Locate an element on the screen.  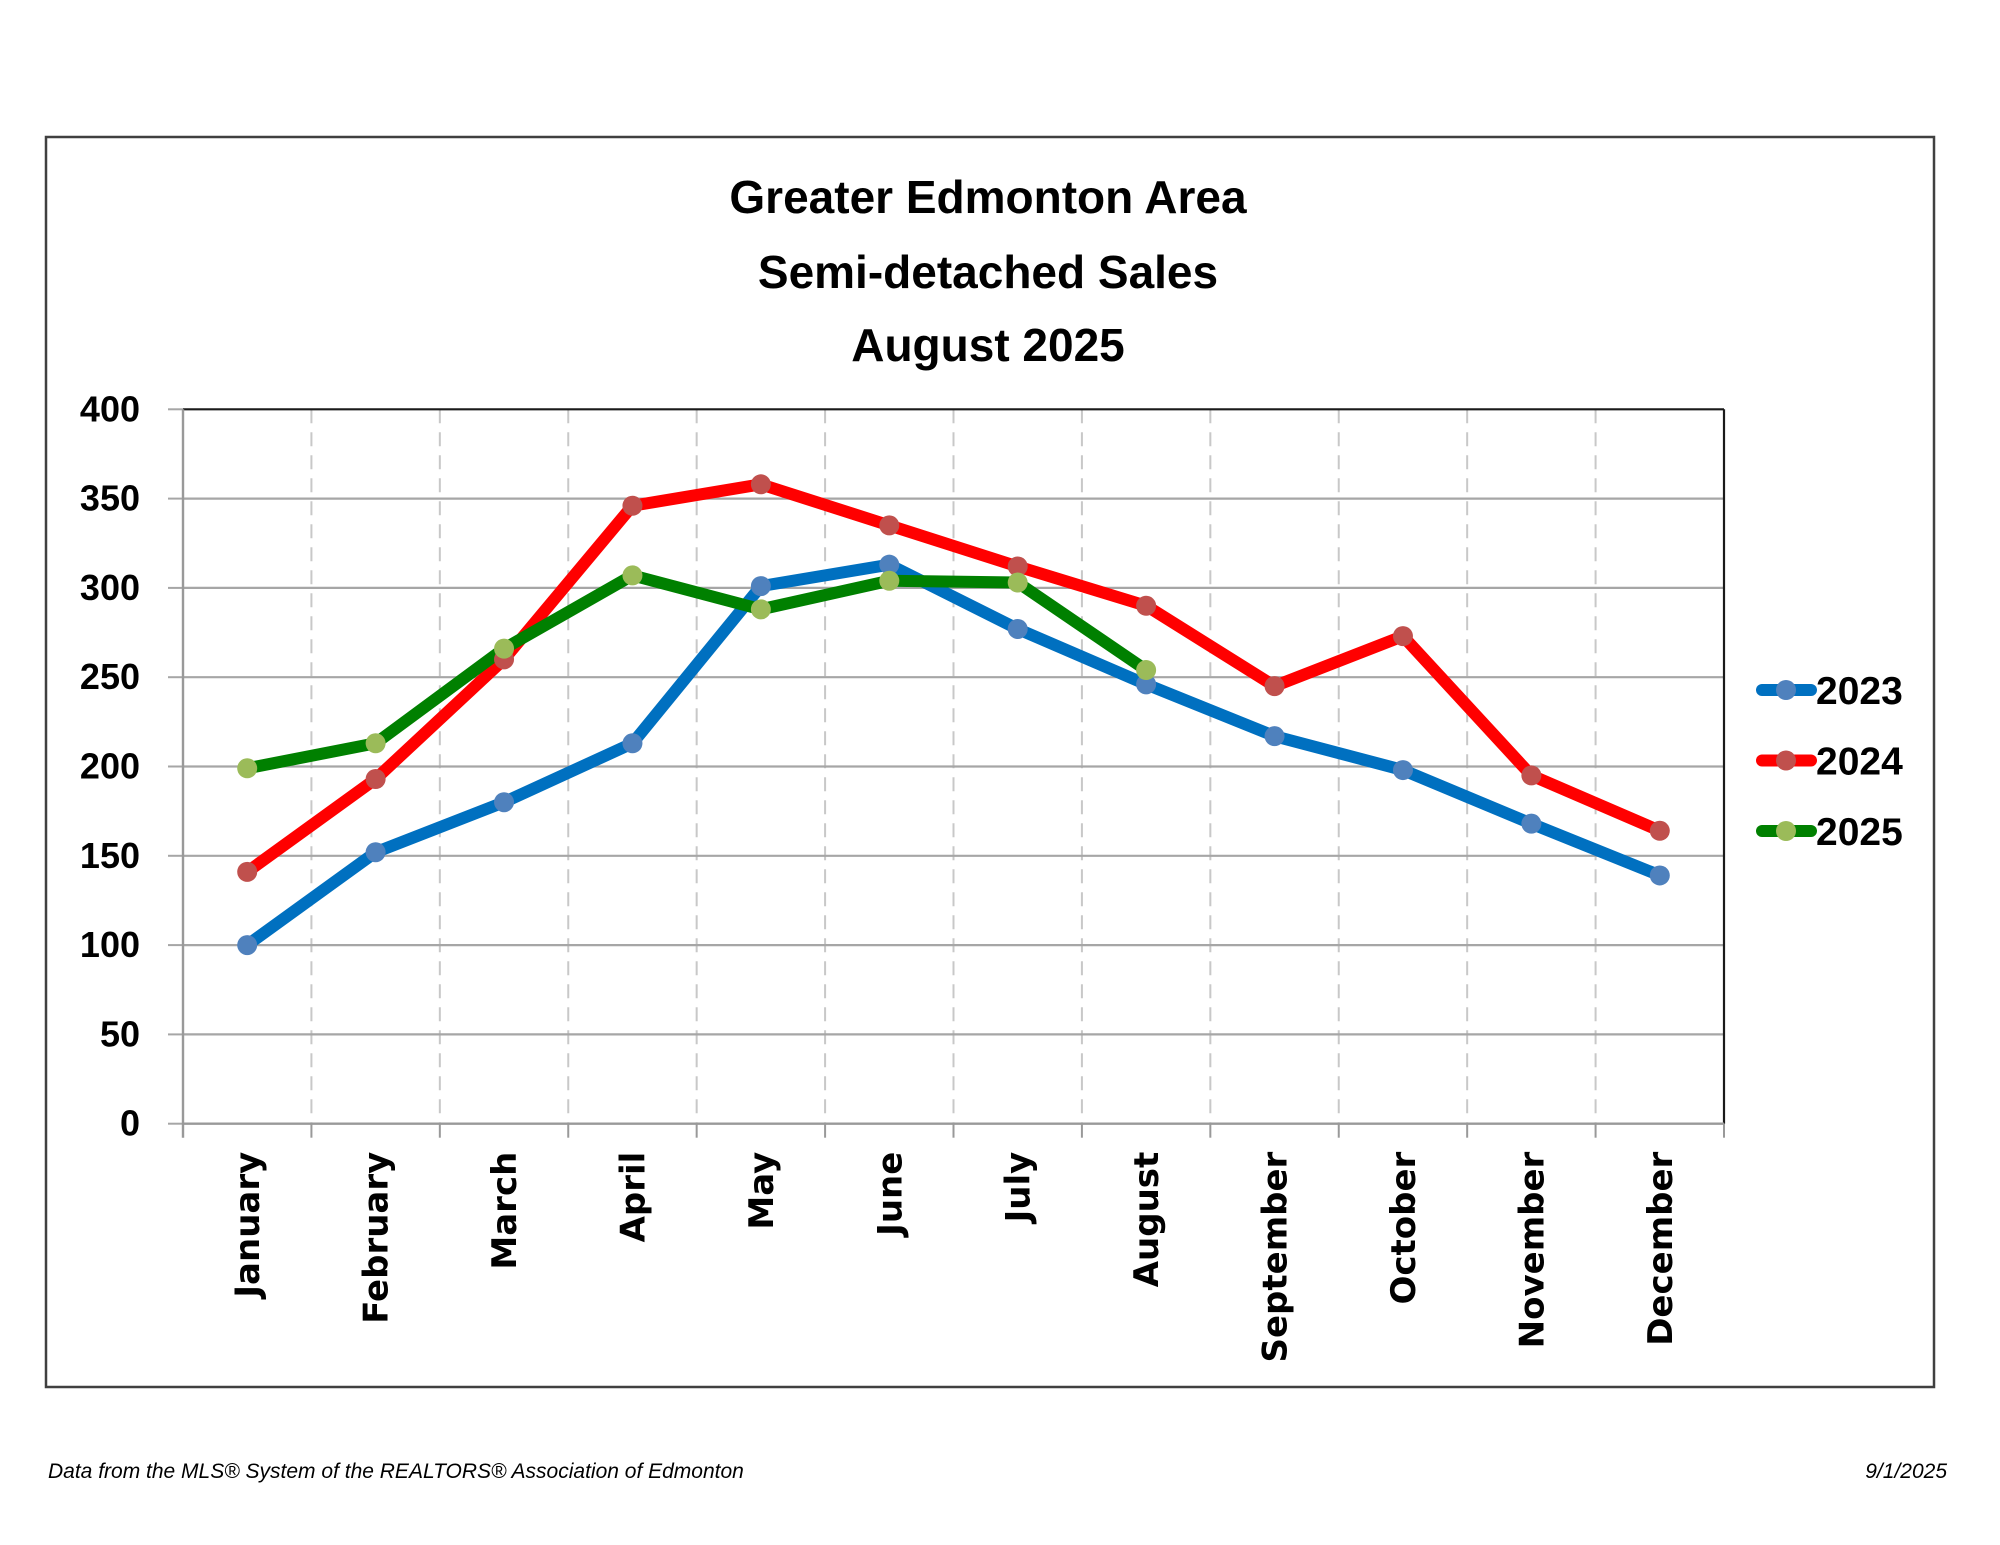
data-point-2025-may is located at coordinates (760, 609).